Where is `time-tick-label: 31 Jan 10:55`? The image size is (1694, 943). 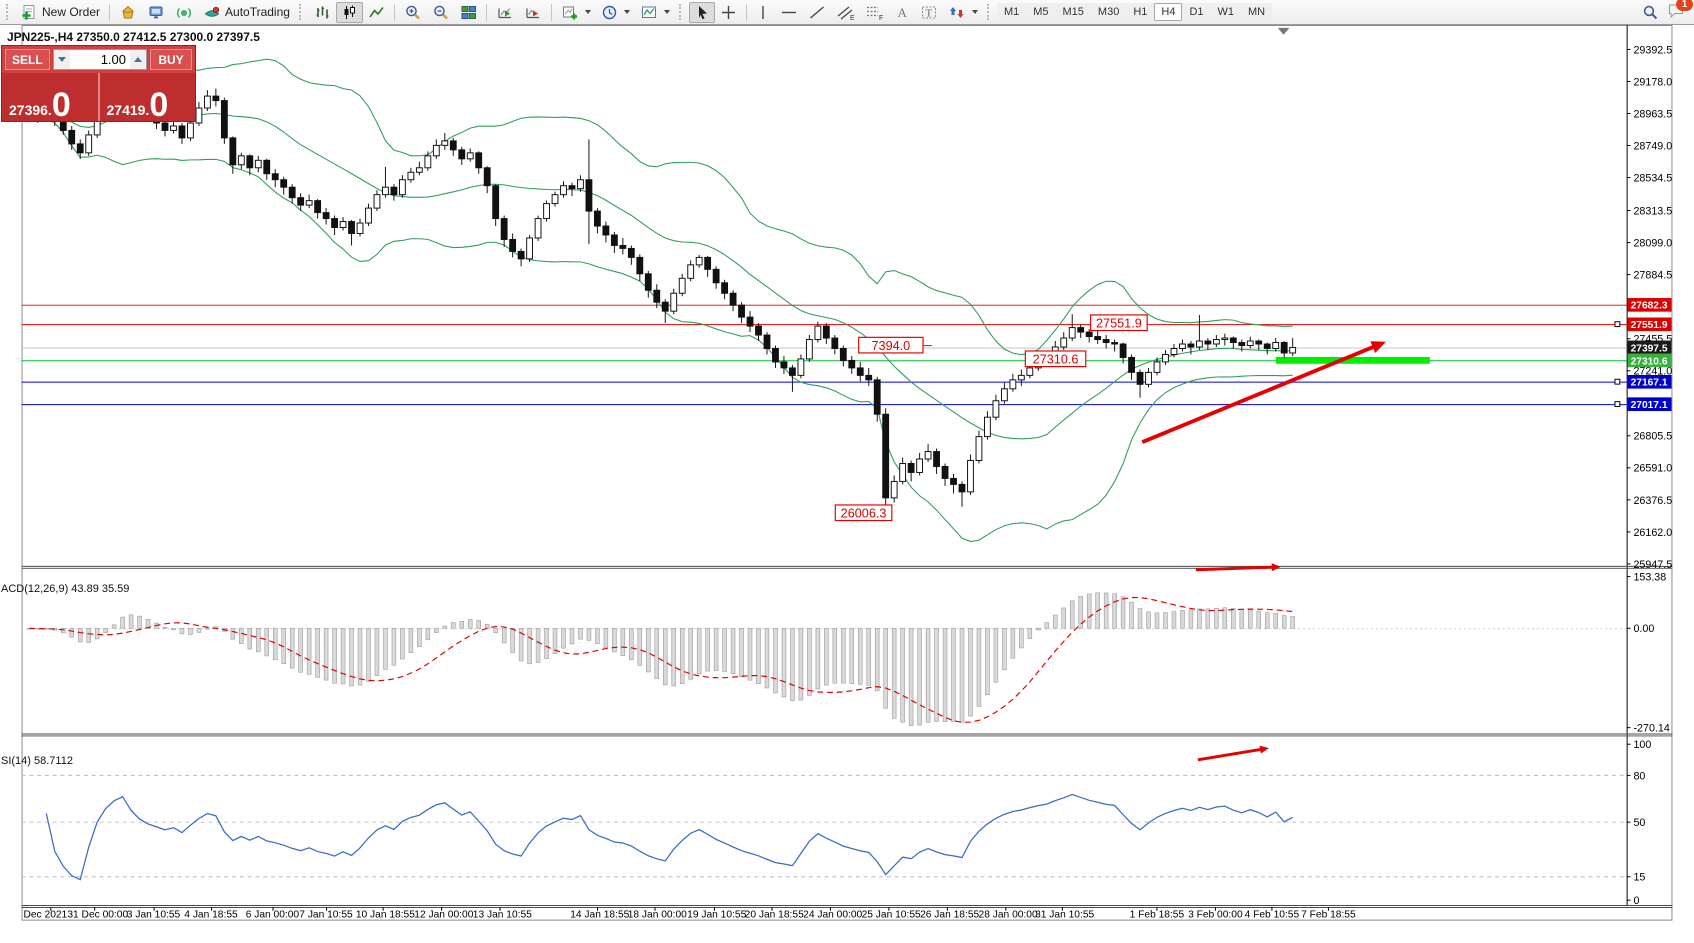
time-tick-label: 31 Jan 10:55 is located at coordinates (1064, 915).